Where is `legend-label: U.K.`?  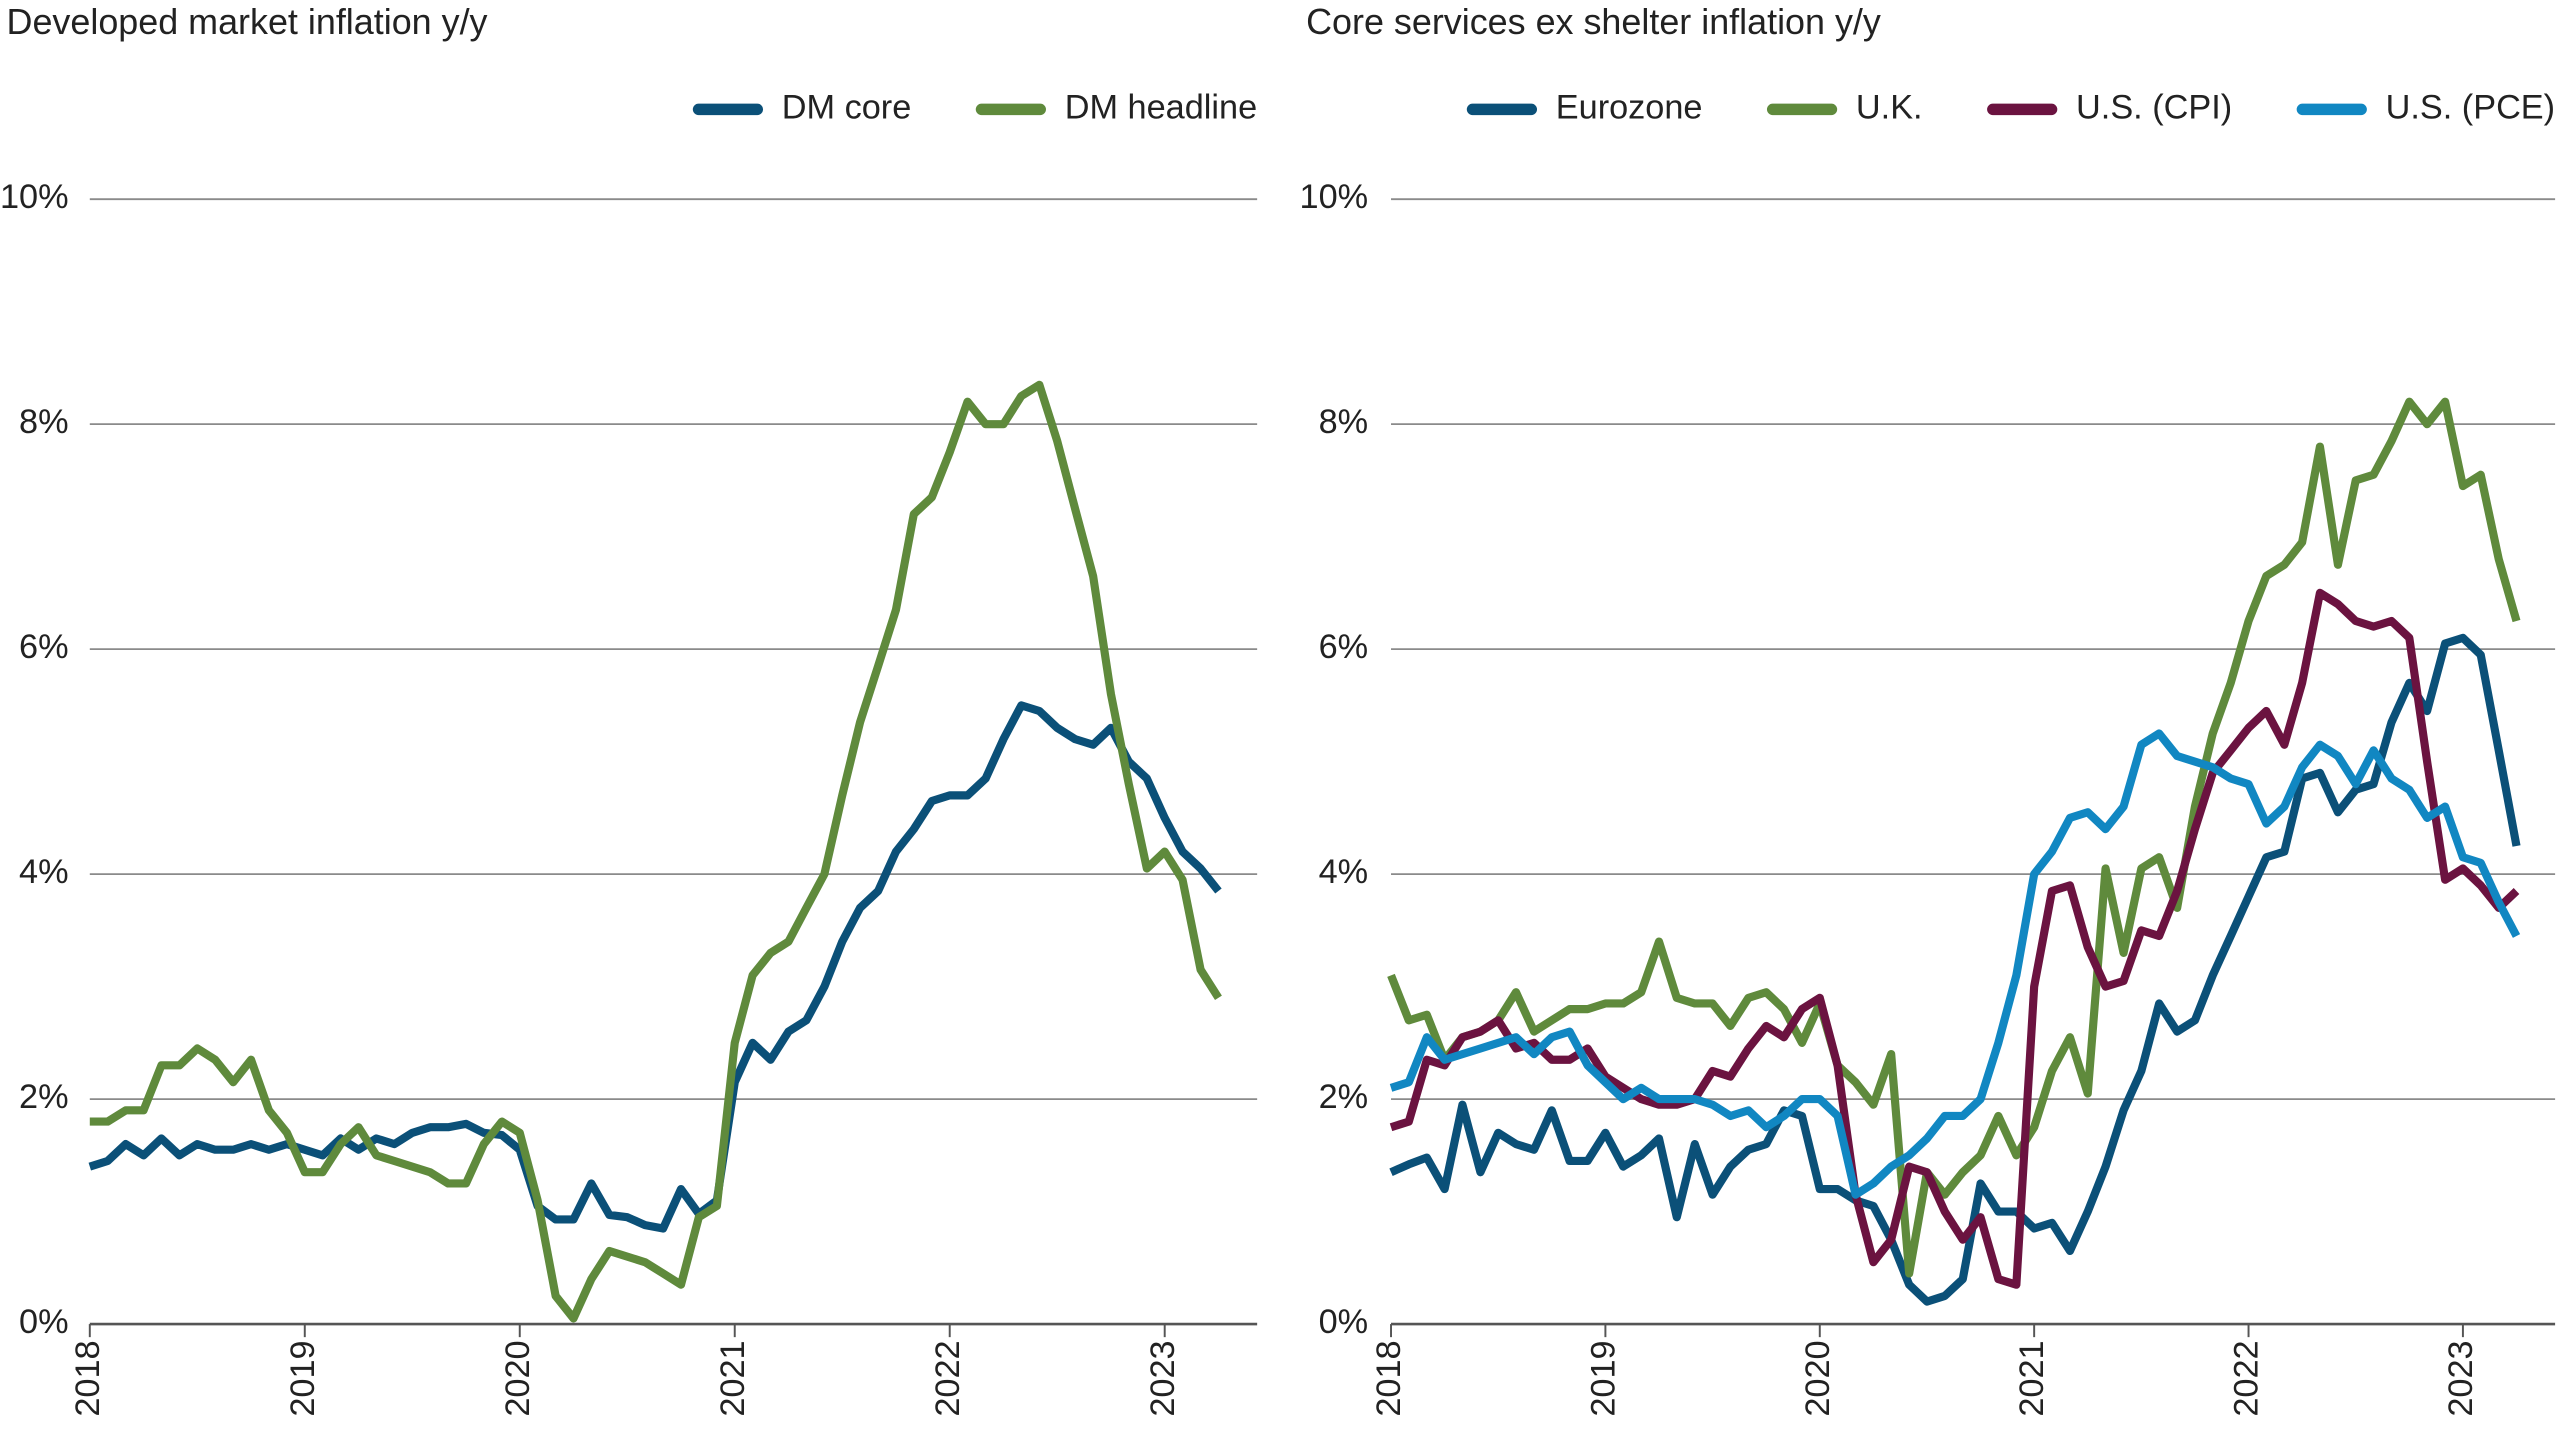 legend-label: U.K. is located at coordinates (1889, 107).